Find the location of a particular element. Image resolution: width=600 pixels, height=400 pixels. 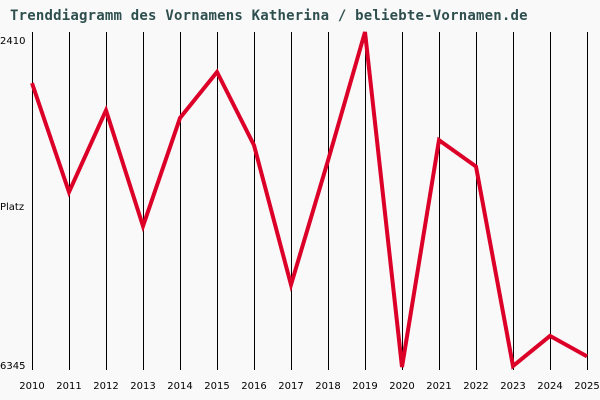

x-tick-label: 2018 is located at coordinates (328, 386).